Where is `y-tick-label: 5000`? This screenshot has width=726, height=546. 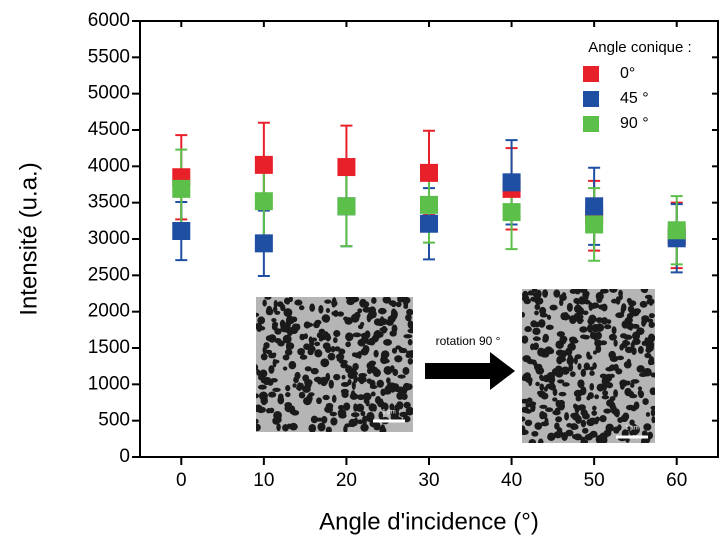
y-tick-label: 5000 is located at coordinates (109, 93).